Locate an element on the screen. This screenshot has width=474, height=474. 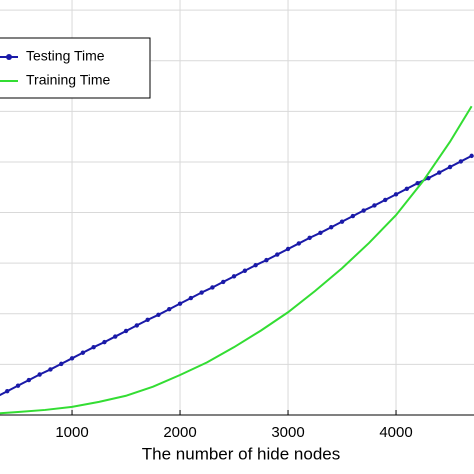
x-tick-label: 3000 is located at coordinates (287, 432).